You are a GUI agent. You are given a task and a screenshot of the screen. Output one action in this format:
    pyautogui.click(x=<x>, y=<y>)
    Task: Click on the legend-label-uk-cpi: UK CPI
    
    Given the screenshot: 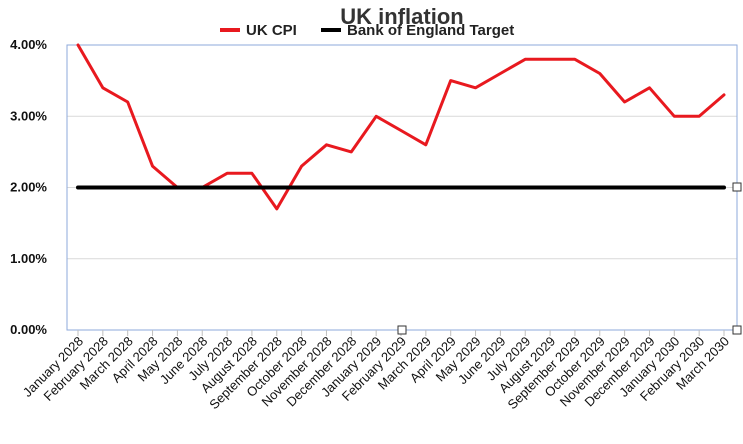 What is the action you would take?
    pyautogui.click(x=271, y=30)
    